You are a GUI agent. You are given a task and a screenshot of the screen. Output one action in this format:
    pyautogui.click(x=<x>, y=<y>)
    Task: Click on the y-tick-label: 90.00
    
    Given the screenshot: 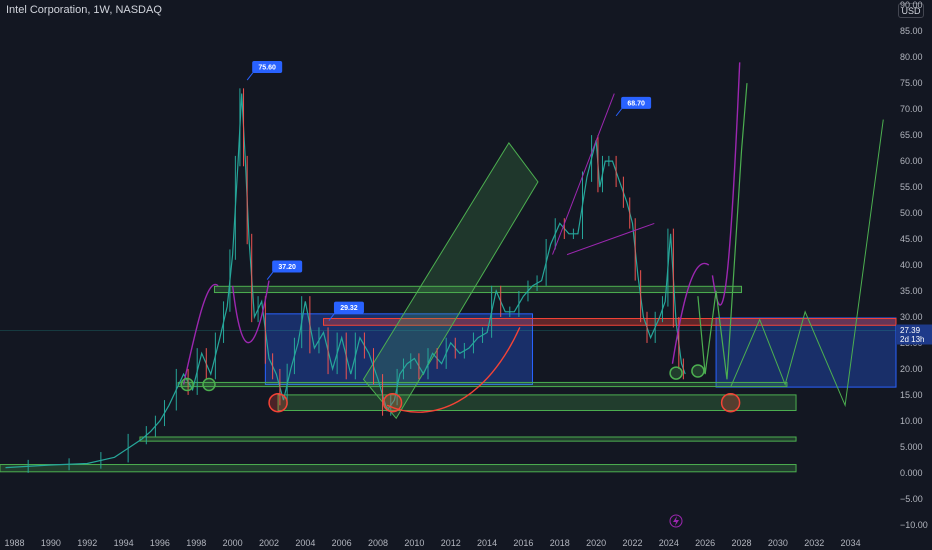 What is the action you would take?
    pyautogui.click(x=911, y=5)
    